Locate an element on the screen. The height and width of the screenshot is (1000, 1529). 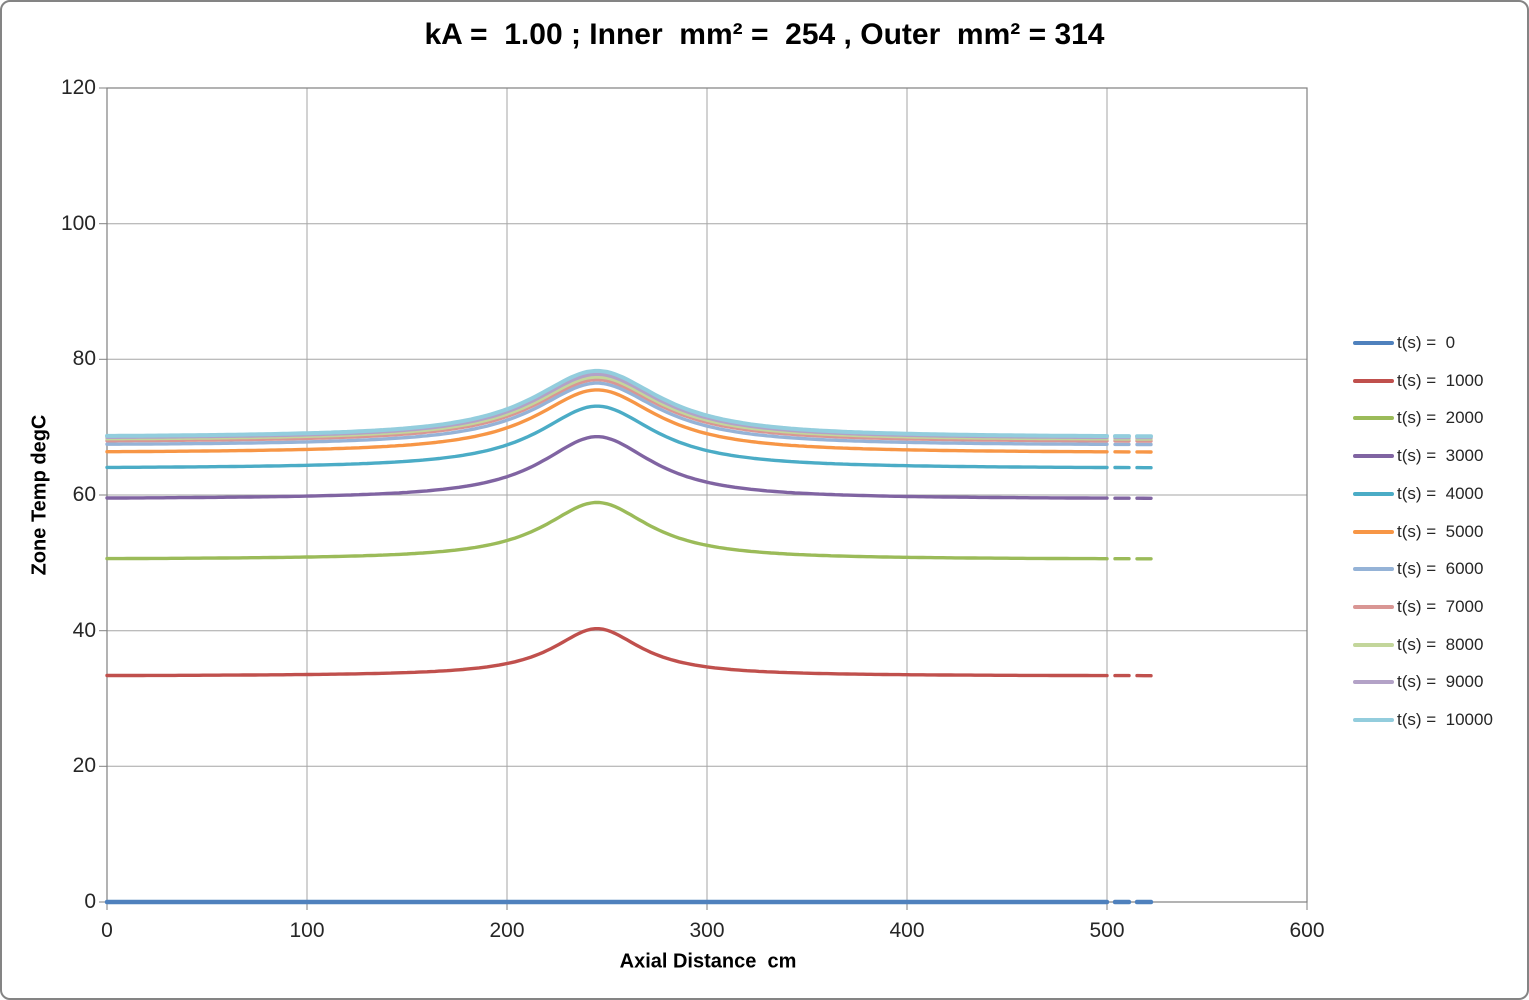
legend-label: t(s) = 4000 is located at coordinates (1440, 493).